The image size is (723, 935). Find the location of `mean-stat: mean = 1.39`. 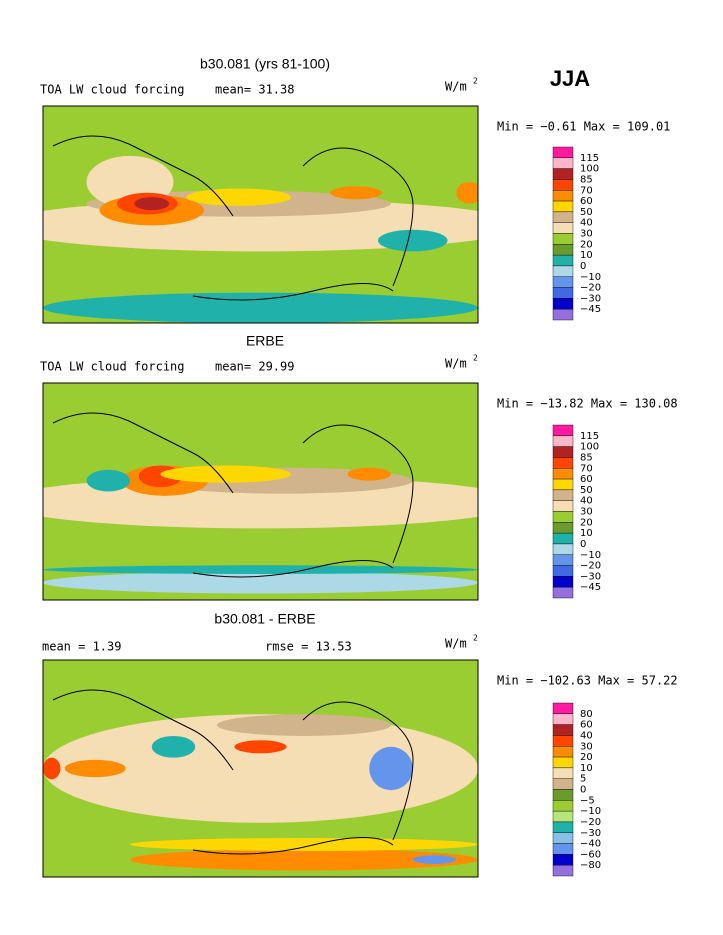

mean-stat: mean = 1.39 is located at coordinates (81, 647).